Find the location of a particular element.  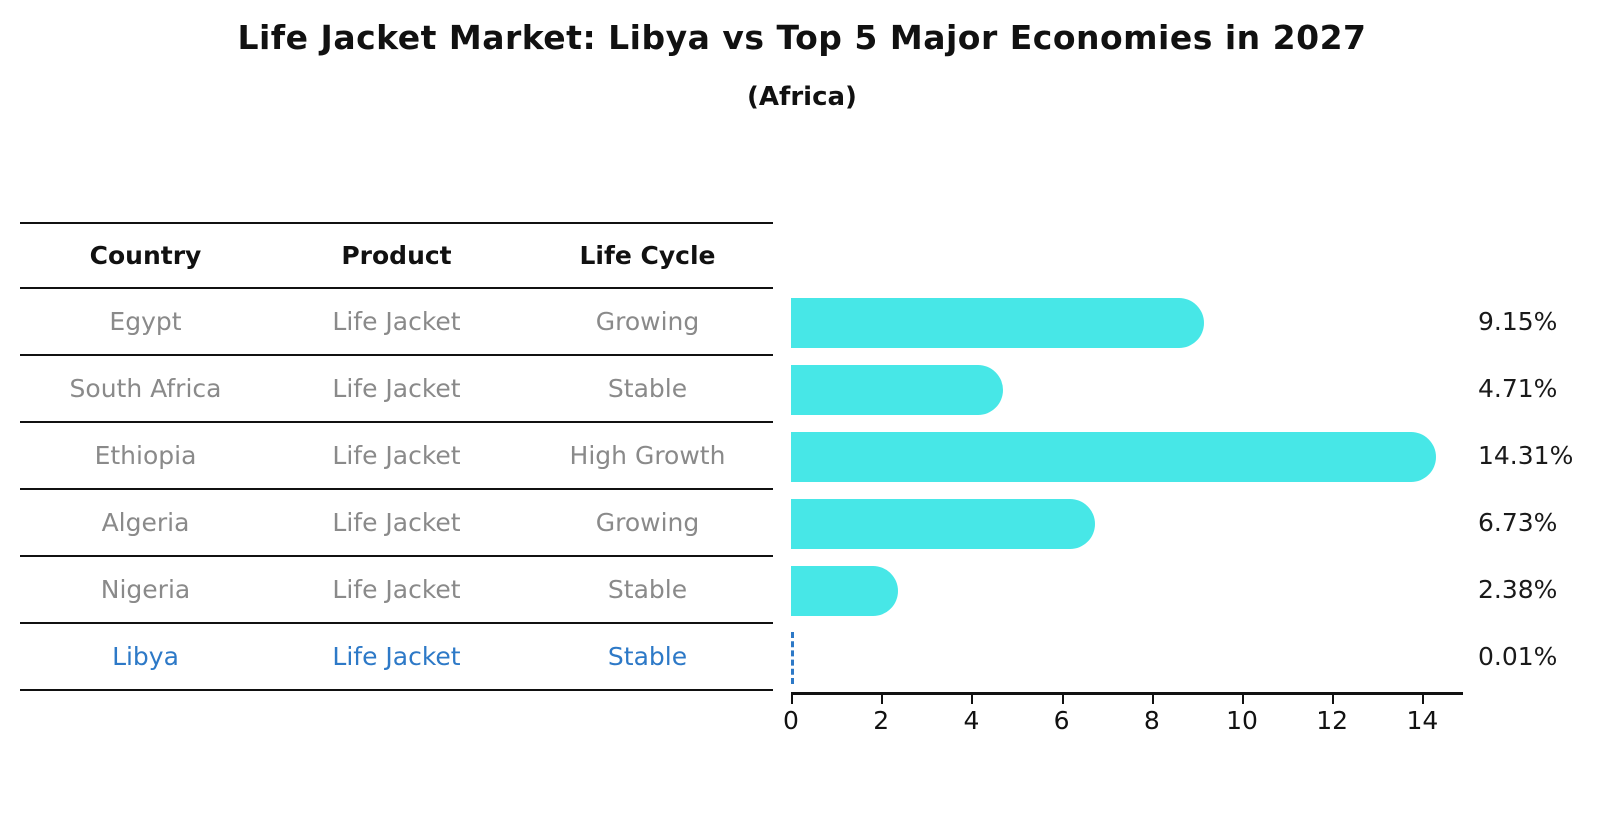

x-tick-label: 0 is located at coordinates (791, 720).